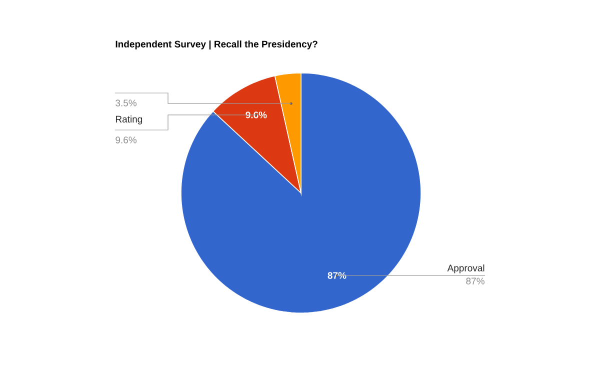 Image resolution: width=600 pixels, height=390 pixels. What do you see at coordinates (475, 281) in the screenshot?
I see `text: 87%` at bounding box center [475, 281].